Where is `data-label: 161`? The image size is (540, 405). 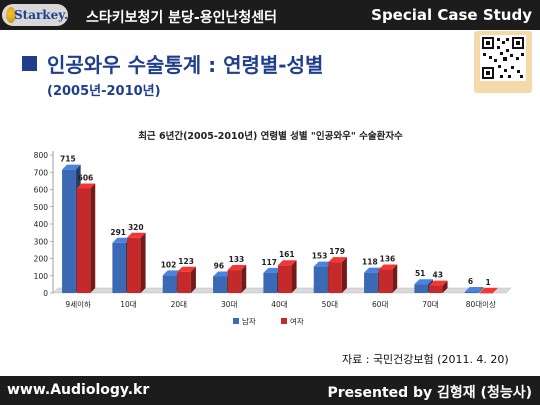 data-label: 161 is located at coordinates (287, 254).